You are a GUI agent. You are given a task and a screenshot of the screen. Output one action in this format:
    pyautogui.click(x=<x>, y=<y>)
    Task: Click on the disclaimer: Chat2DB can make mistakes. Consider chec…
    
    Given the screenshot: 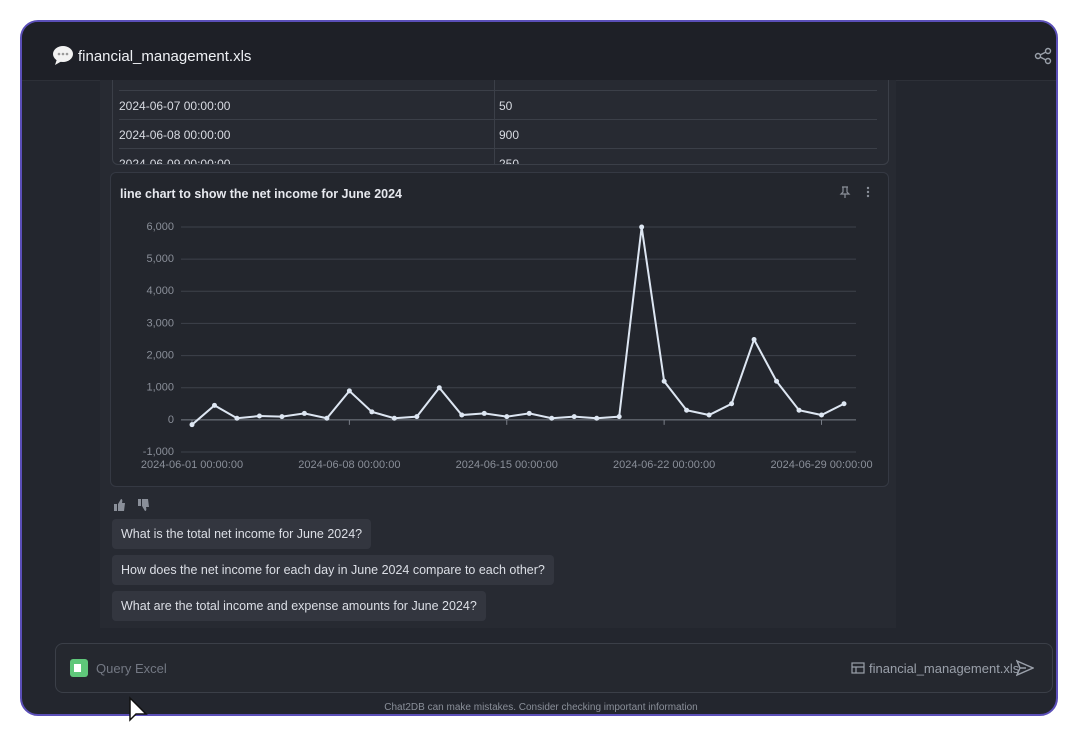 What is the action you would take?
    pyautogui.click(x=541, y=707)
    